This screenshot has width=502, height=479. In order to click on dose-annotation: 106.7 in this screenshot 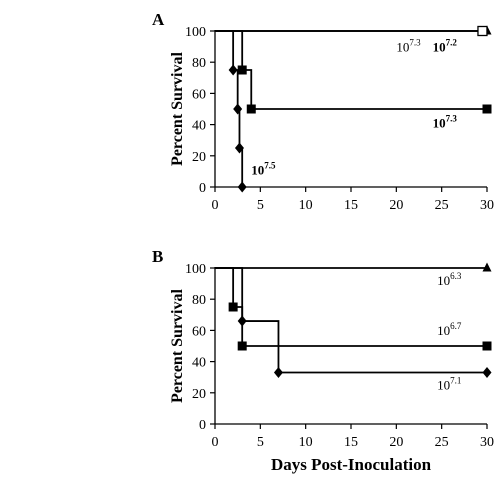, I will do `click(449, 329)`.